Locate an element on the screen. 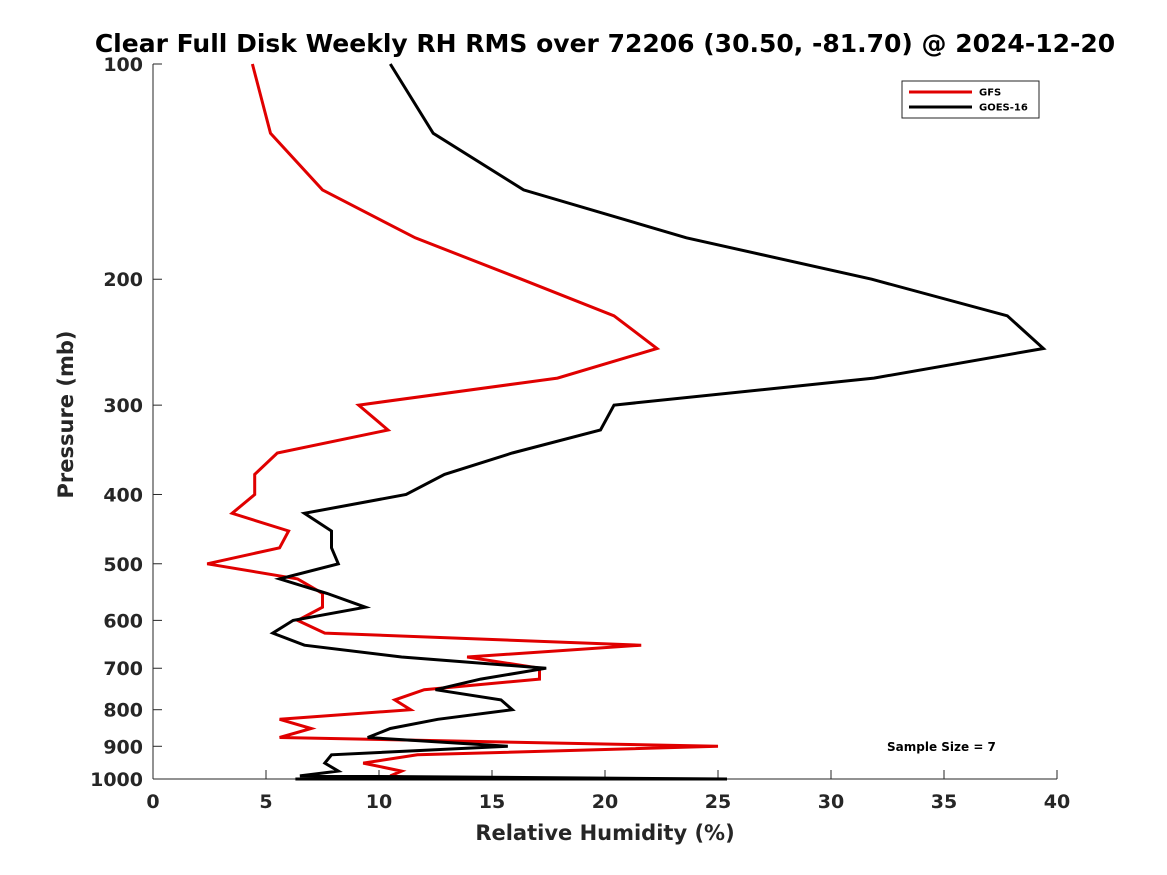 This screenshot has height=875, width=1167. x-tick-label: 40 is located at coordinates (1057, 802).